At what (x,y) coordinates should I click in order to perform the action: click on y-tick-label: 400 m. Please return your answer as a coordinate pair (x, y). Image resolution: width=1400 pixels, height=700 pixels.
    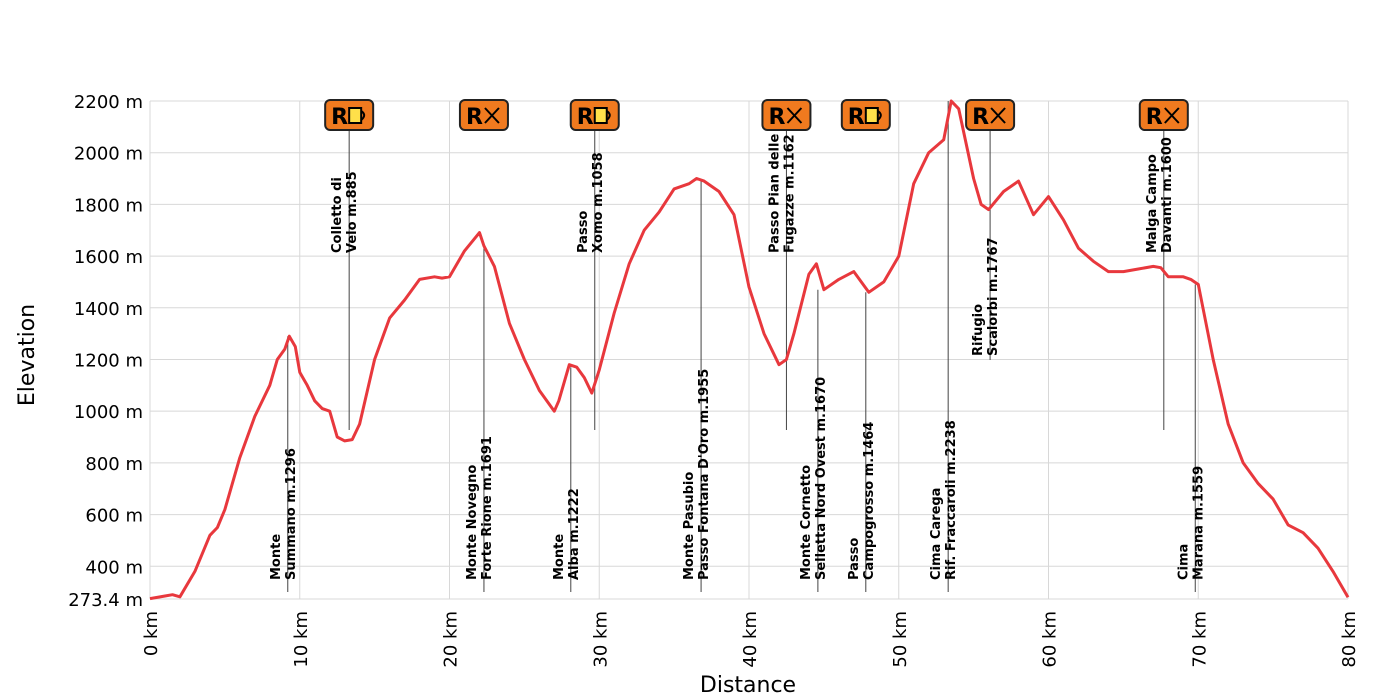
    Looking at the image, I should click on (114, 567).